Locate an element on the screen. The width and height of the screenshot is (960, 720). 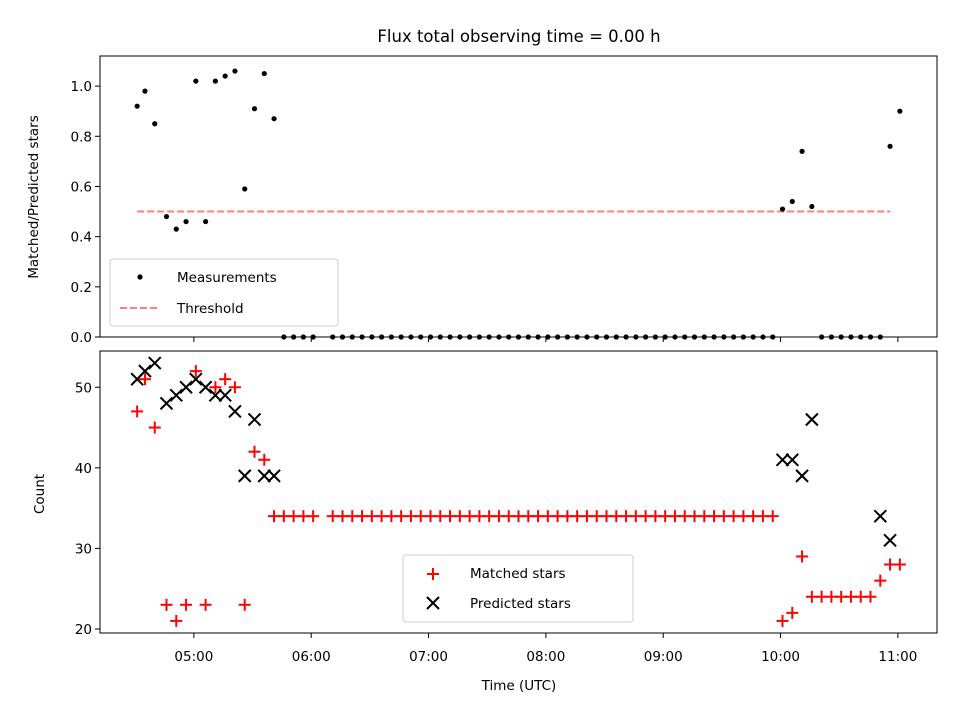
bottom-y-tick-label: 50 is located at coordinates (83, 388).